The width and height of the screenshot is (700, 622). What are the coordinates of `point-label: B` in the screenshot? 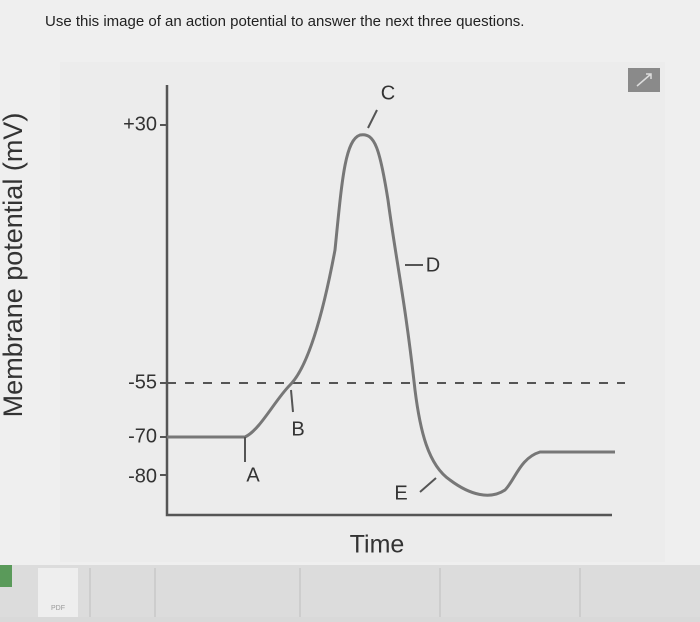 It's located at (297, 429).